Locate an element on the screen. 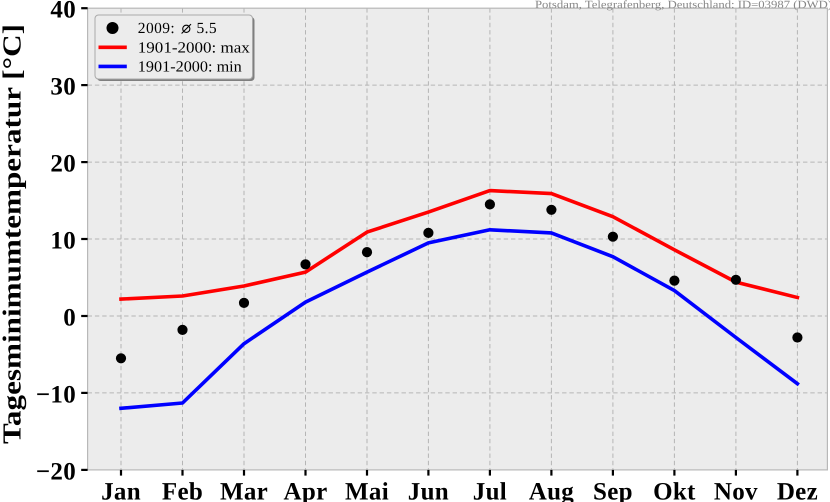 Image resolution: width=830 pixels, height=502 pixels. svg-text: Apr is located at coordinates (306, 490).